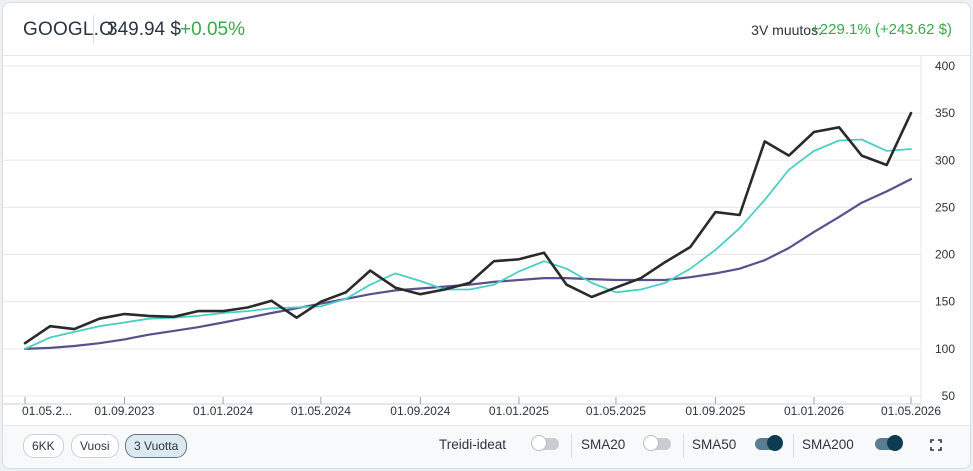  Describe the element at coordinates (828, 444) in the screenshot. I see `sma200-label: SMA200` at that location.